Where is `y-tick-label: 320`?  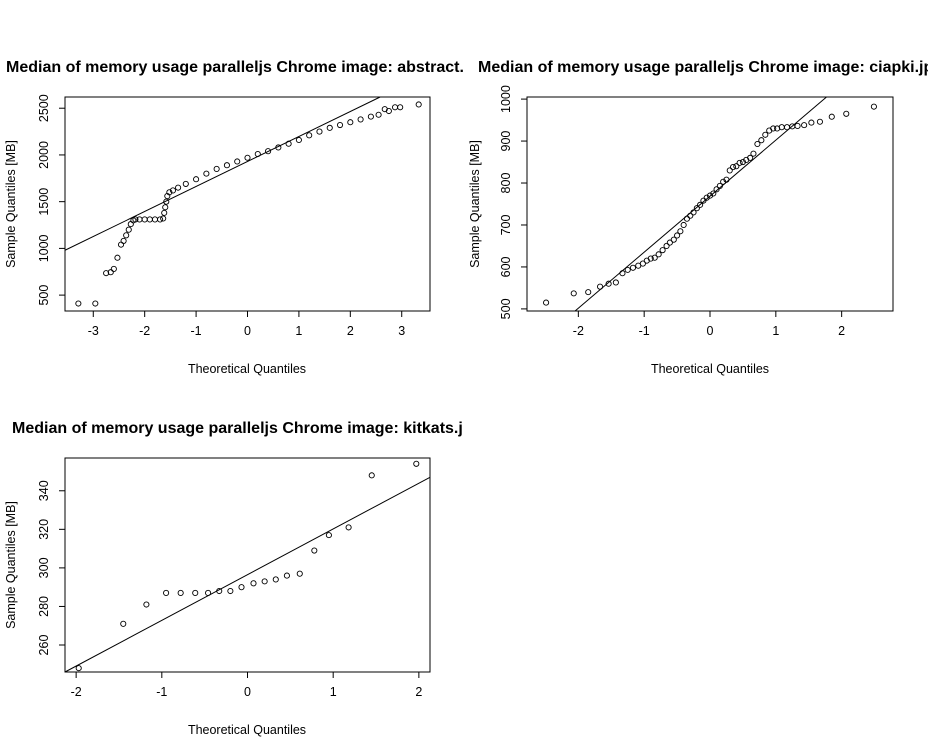
y-tick-label: 320 is located at coordinates (44, 529).